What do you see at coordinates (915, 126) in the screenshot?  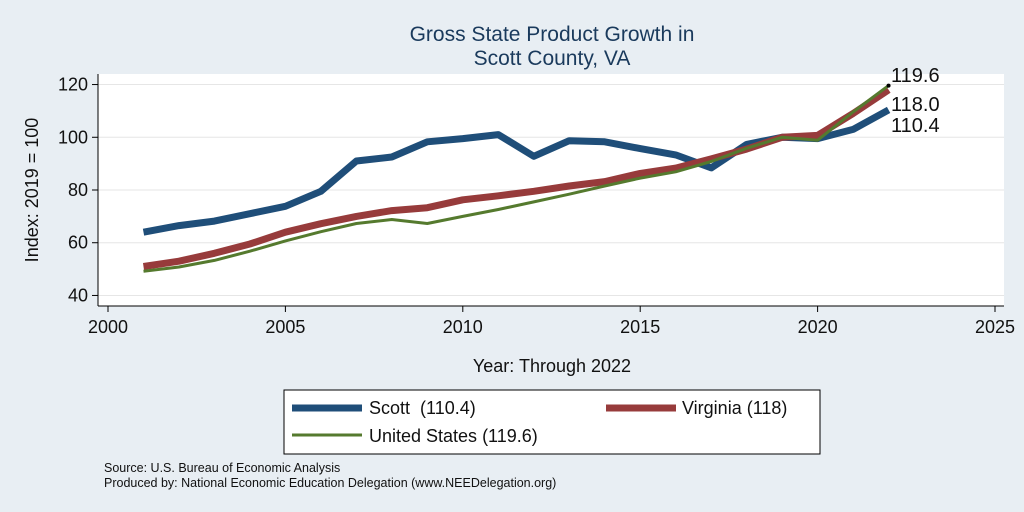 I see `end-label-scott: 110.4` at bounding box center [915, 126].